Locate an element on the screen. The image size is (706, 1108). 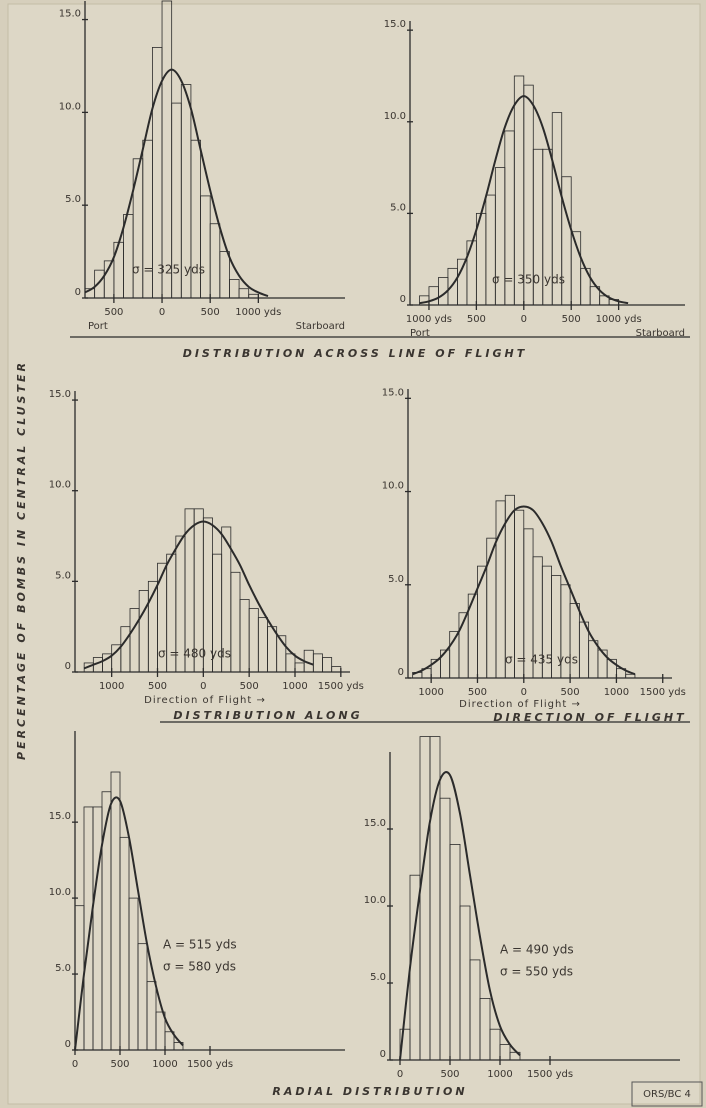
annotation: σ = 580 yds is located at coordinates (199, 967).